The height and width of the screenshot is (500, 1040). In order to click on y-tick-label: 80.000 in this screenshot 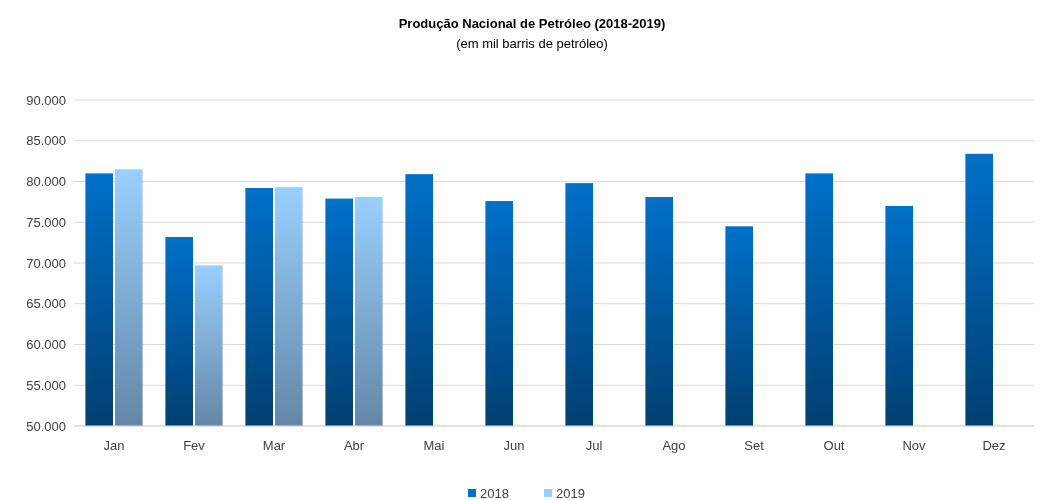, I will do `click(46, 182)`.